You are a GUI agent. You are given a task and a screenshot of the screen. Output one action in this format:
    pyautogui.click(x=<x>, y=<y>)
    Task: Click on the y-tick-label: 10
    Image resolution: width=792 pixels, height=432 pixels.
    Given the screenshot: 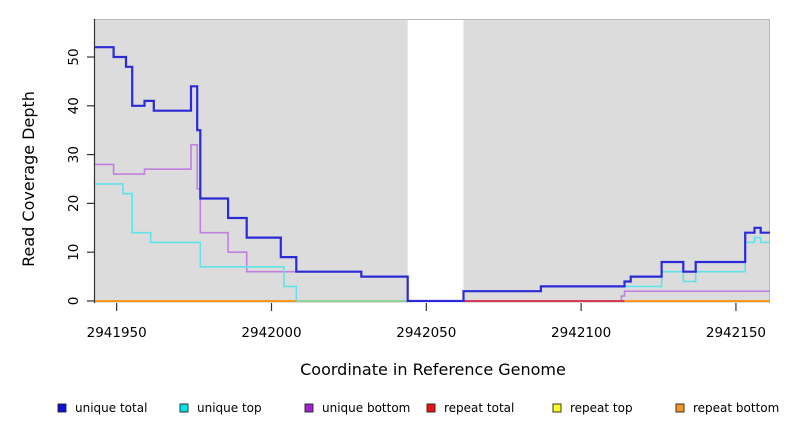 What is the action you would take?
    pyautogui.click(x=74, y=252)
    